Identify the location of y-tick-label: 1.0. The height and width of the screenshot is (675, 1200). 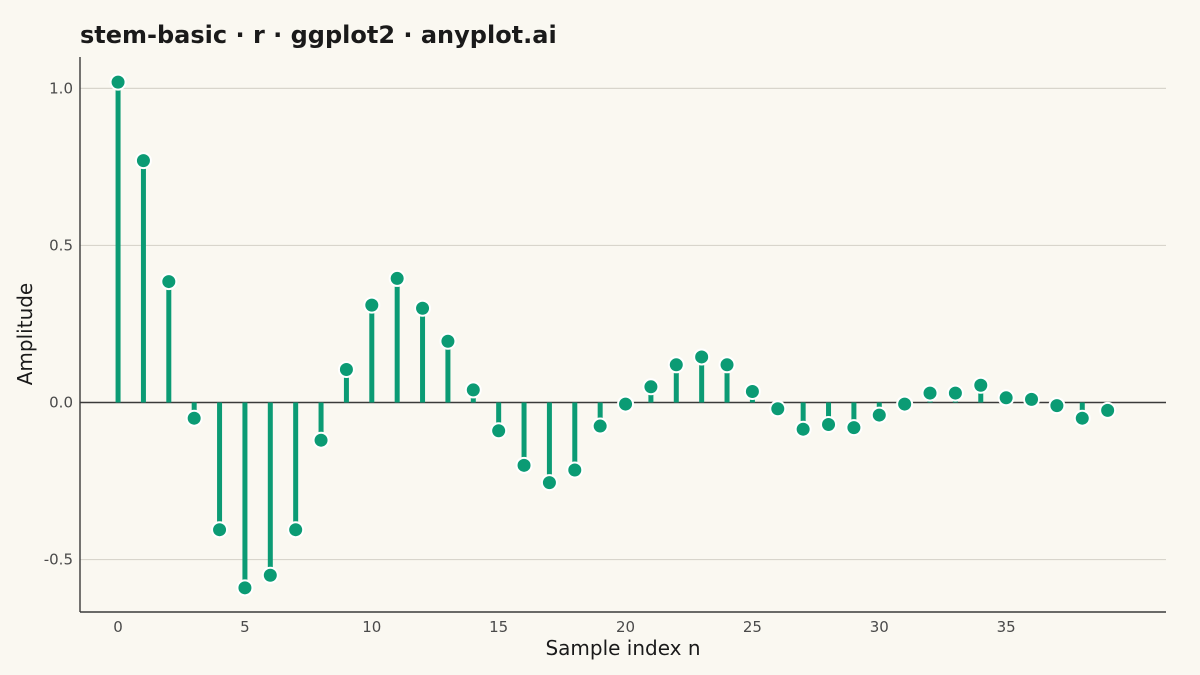
(61, 88).